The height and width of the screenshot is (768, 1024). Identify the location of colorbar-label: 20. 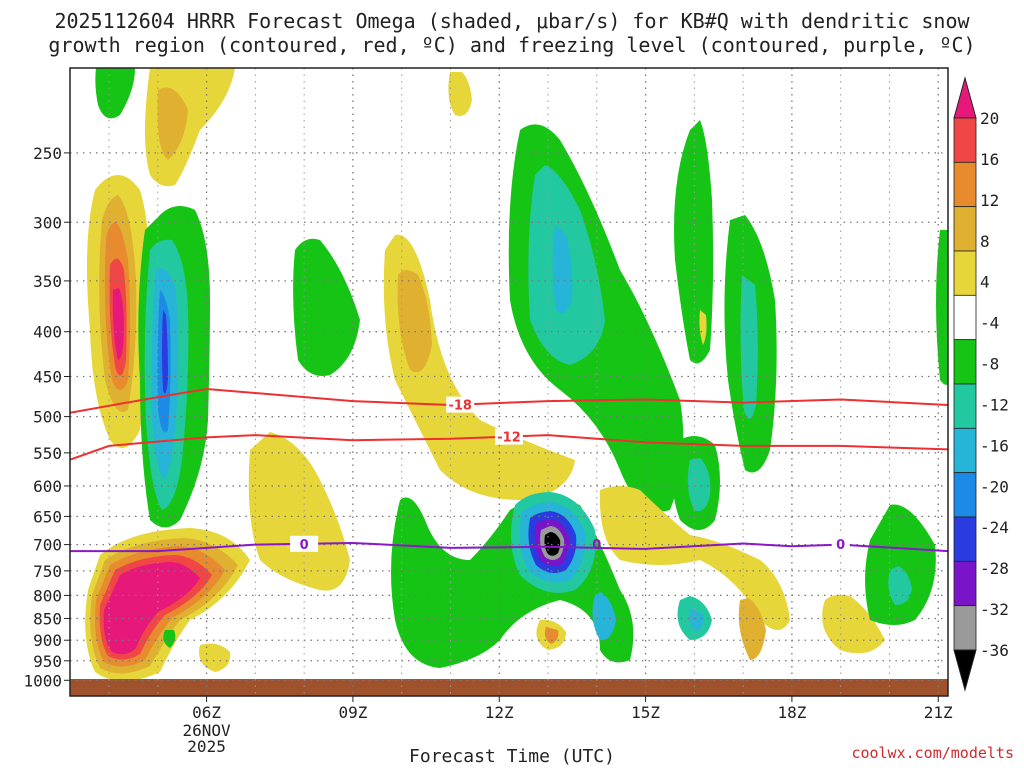
(989, 118).